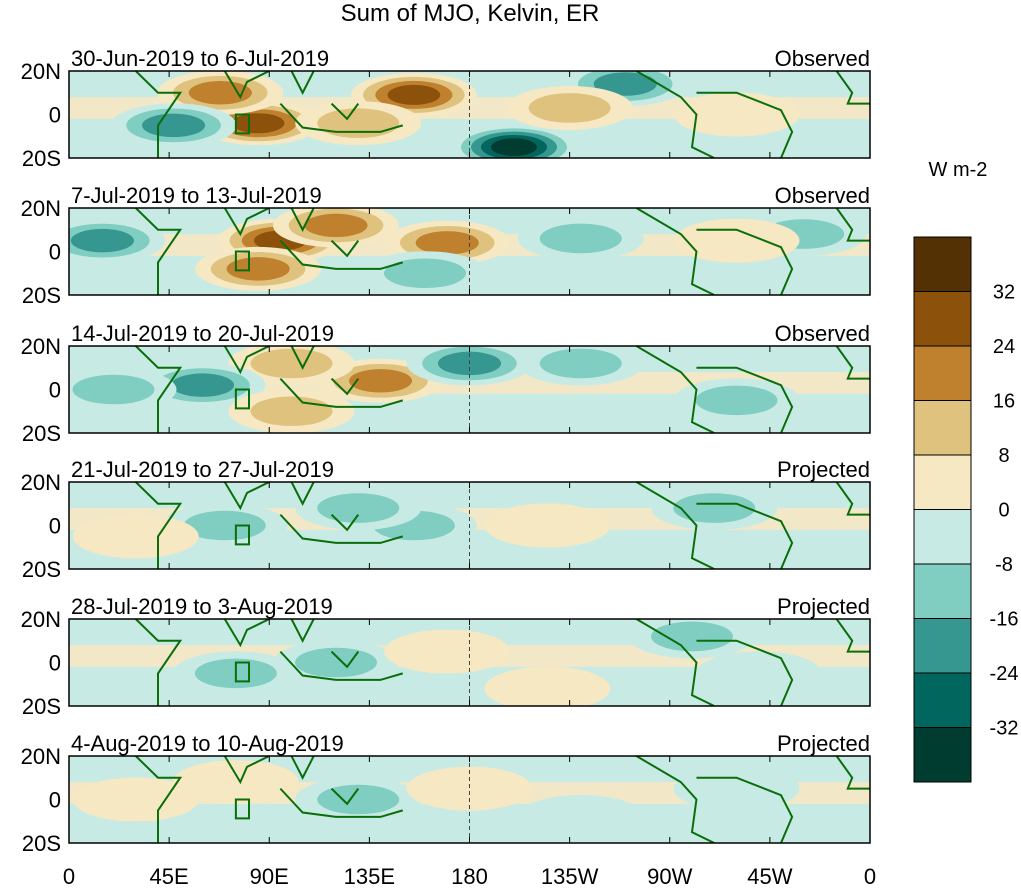  I want to click on map-panel: 7-Jul-2019 to 13-Jul-2019 Observed 20N 0 20S, so click(446, 245).